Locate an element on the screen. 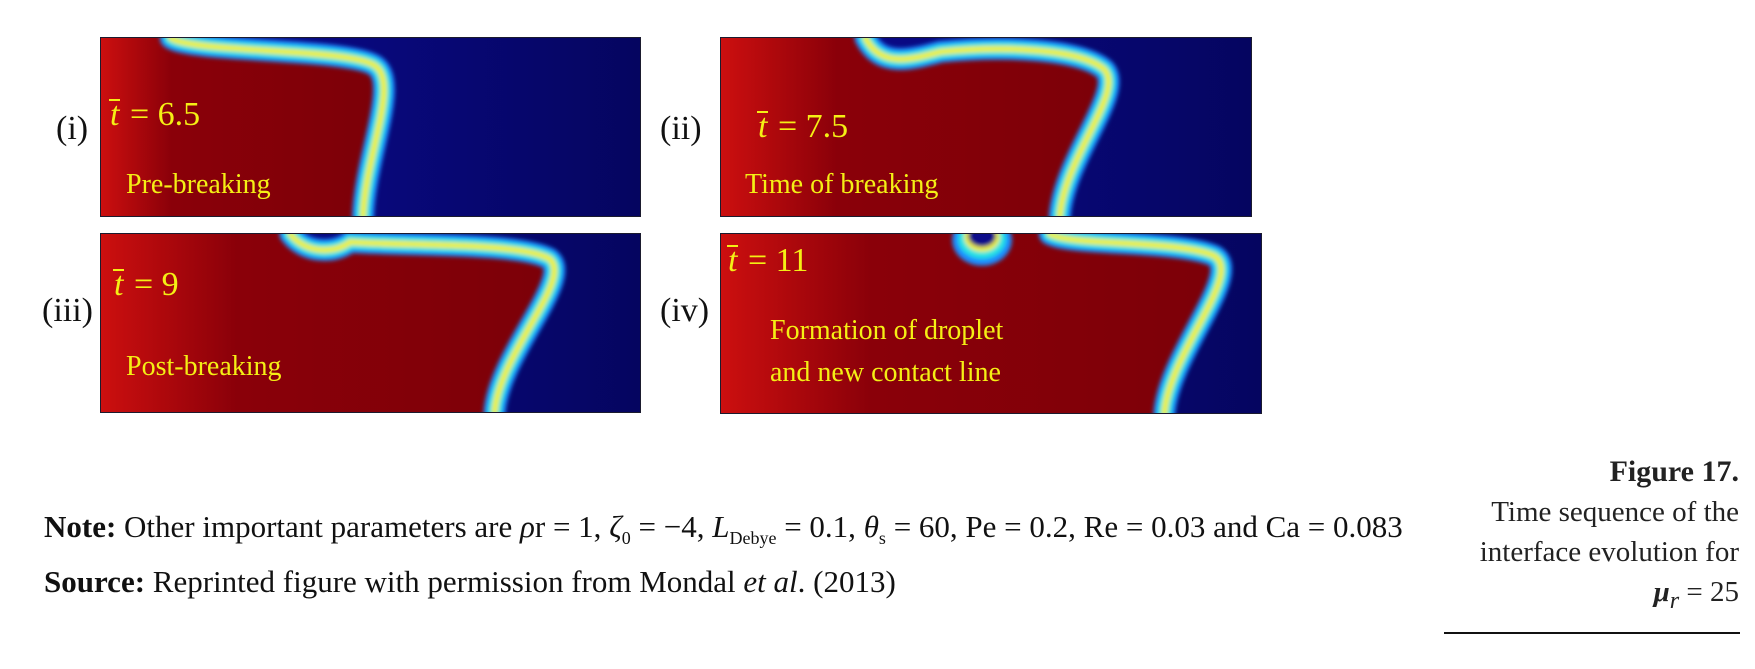  panel-label-ii: (ii) is located at coordinates (681, 128).